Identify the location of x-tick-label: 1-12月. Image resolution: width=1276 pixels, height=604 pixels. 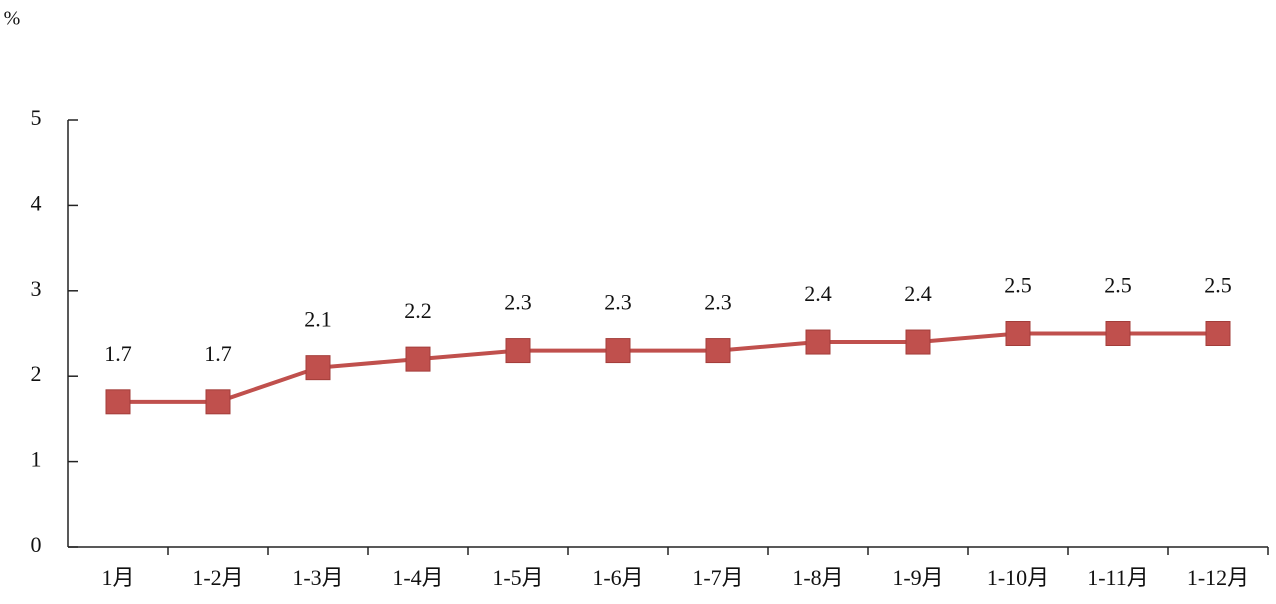
(1218, 577).